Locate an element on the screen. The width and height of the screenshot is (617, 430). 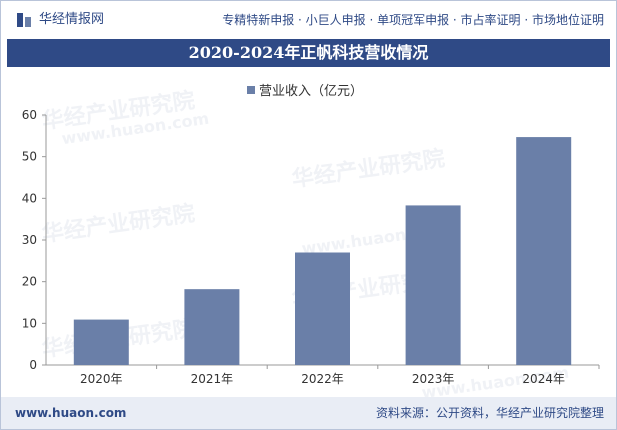
x-tick-label: 2024年 is located at coordinates (543, 379).